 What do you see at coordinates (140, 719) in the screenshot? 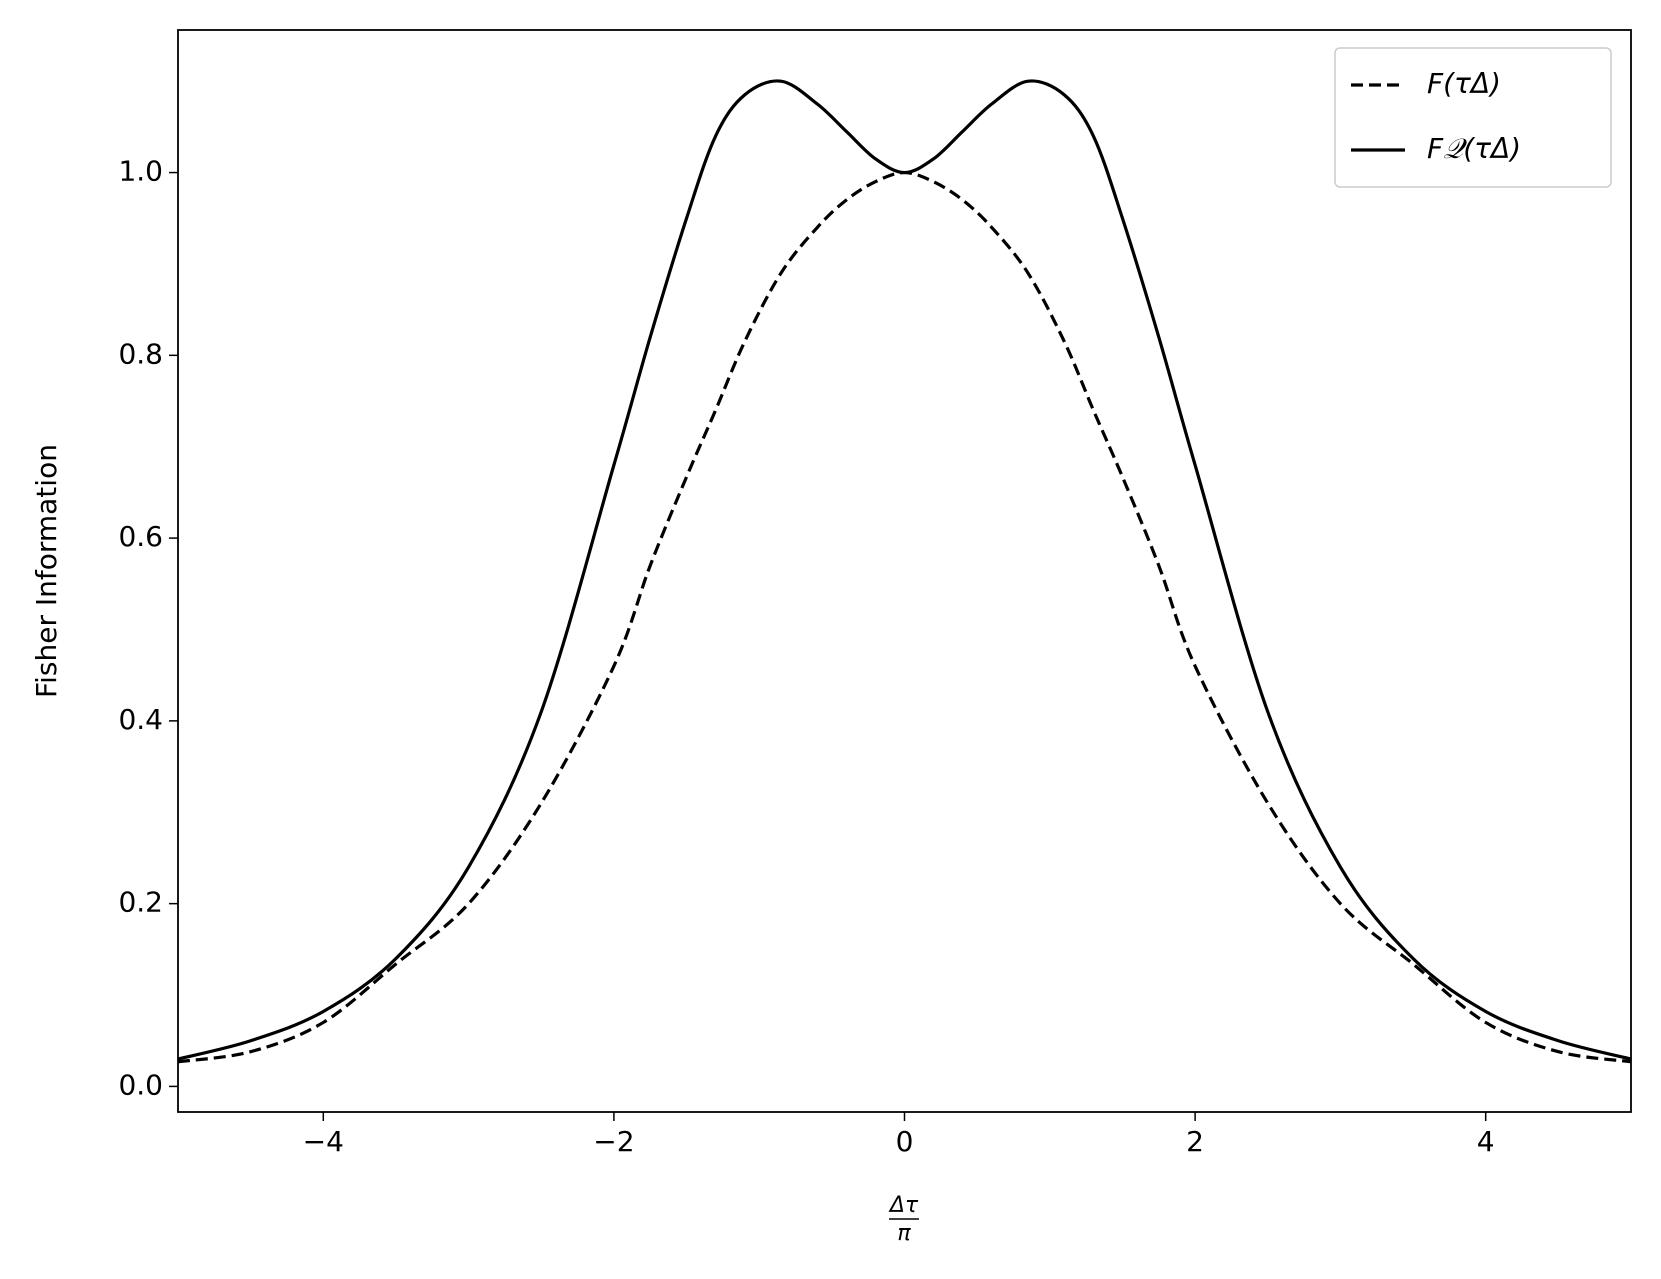
I see `y-tick-label: 0.4` at bounding box center [140, 719].